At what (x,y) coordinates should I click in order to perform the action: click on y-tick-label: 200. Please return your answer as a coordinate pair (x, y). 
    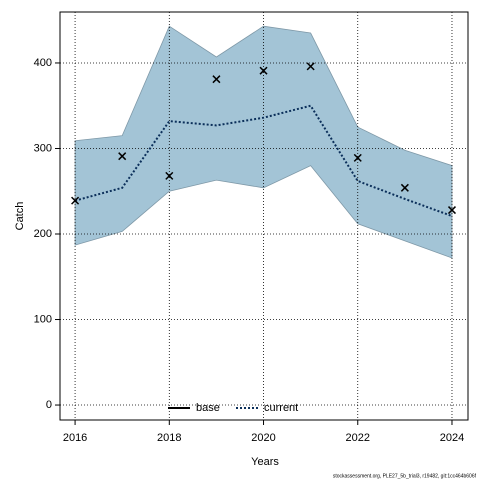
    Looking at the image, I should click on (43, 234).